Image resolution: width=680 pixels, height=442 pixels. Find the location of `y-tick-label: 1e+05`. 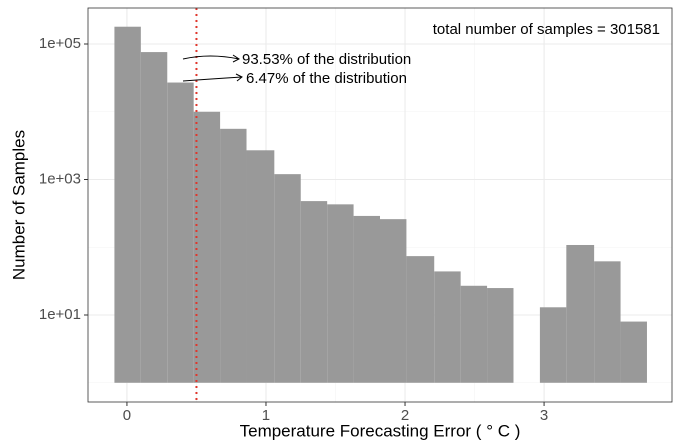

y-tick-label: 1e+05 is located at coordinates (60, 43).